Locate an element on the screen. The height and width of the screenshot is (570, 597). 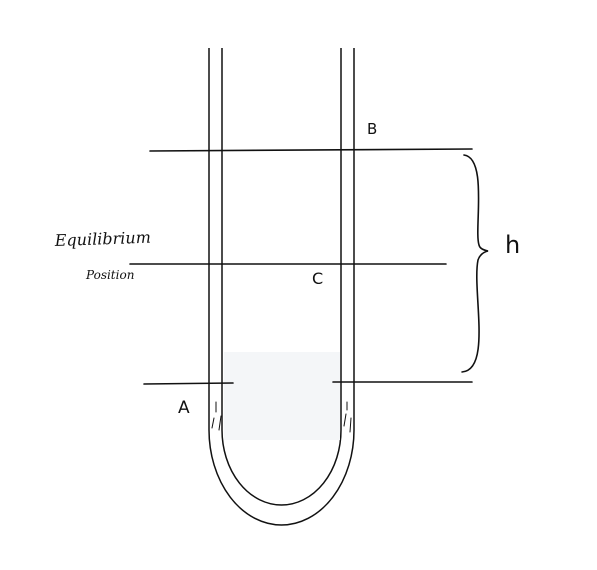
u-bend-outer is located at coordinates (281, 477).